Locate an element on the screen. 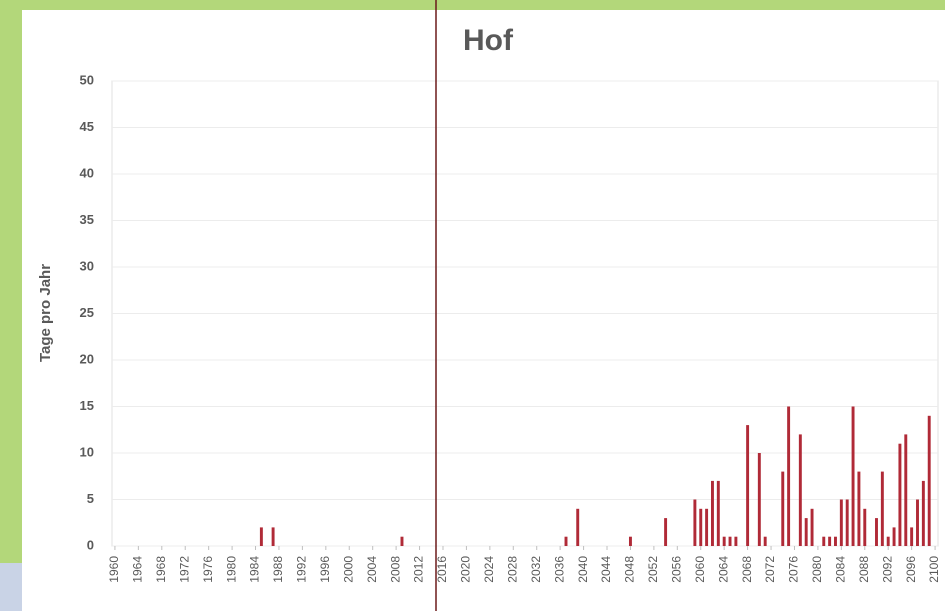  x-tick-label: 2100 is located at coordinates (934, 569).